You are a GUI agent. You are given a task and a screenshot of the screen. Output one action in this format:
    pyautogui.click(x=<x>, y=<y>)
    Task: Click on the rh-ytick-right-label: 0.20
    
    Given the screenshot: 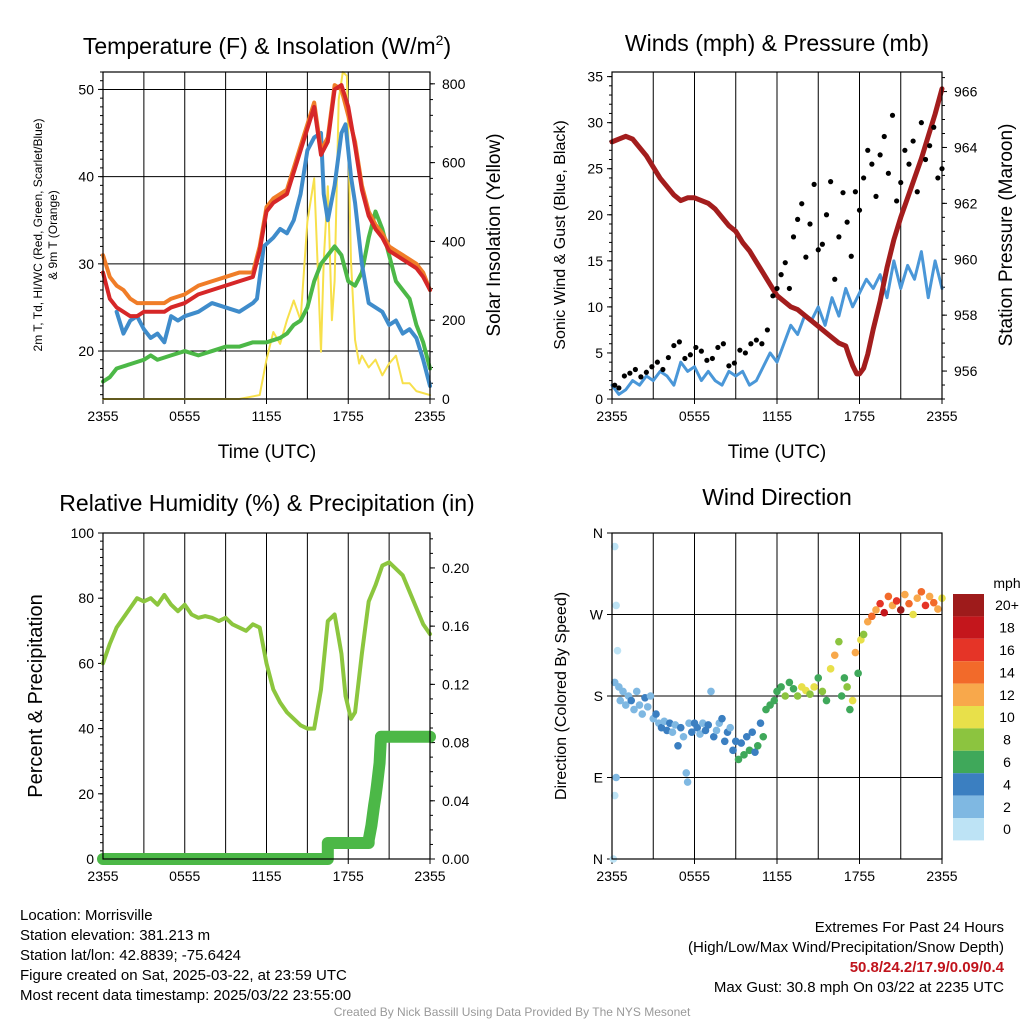 What is the action you would take?
    pyautogui.click(x=455, y=568)
    